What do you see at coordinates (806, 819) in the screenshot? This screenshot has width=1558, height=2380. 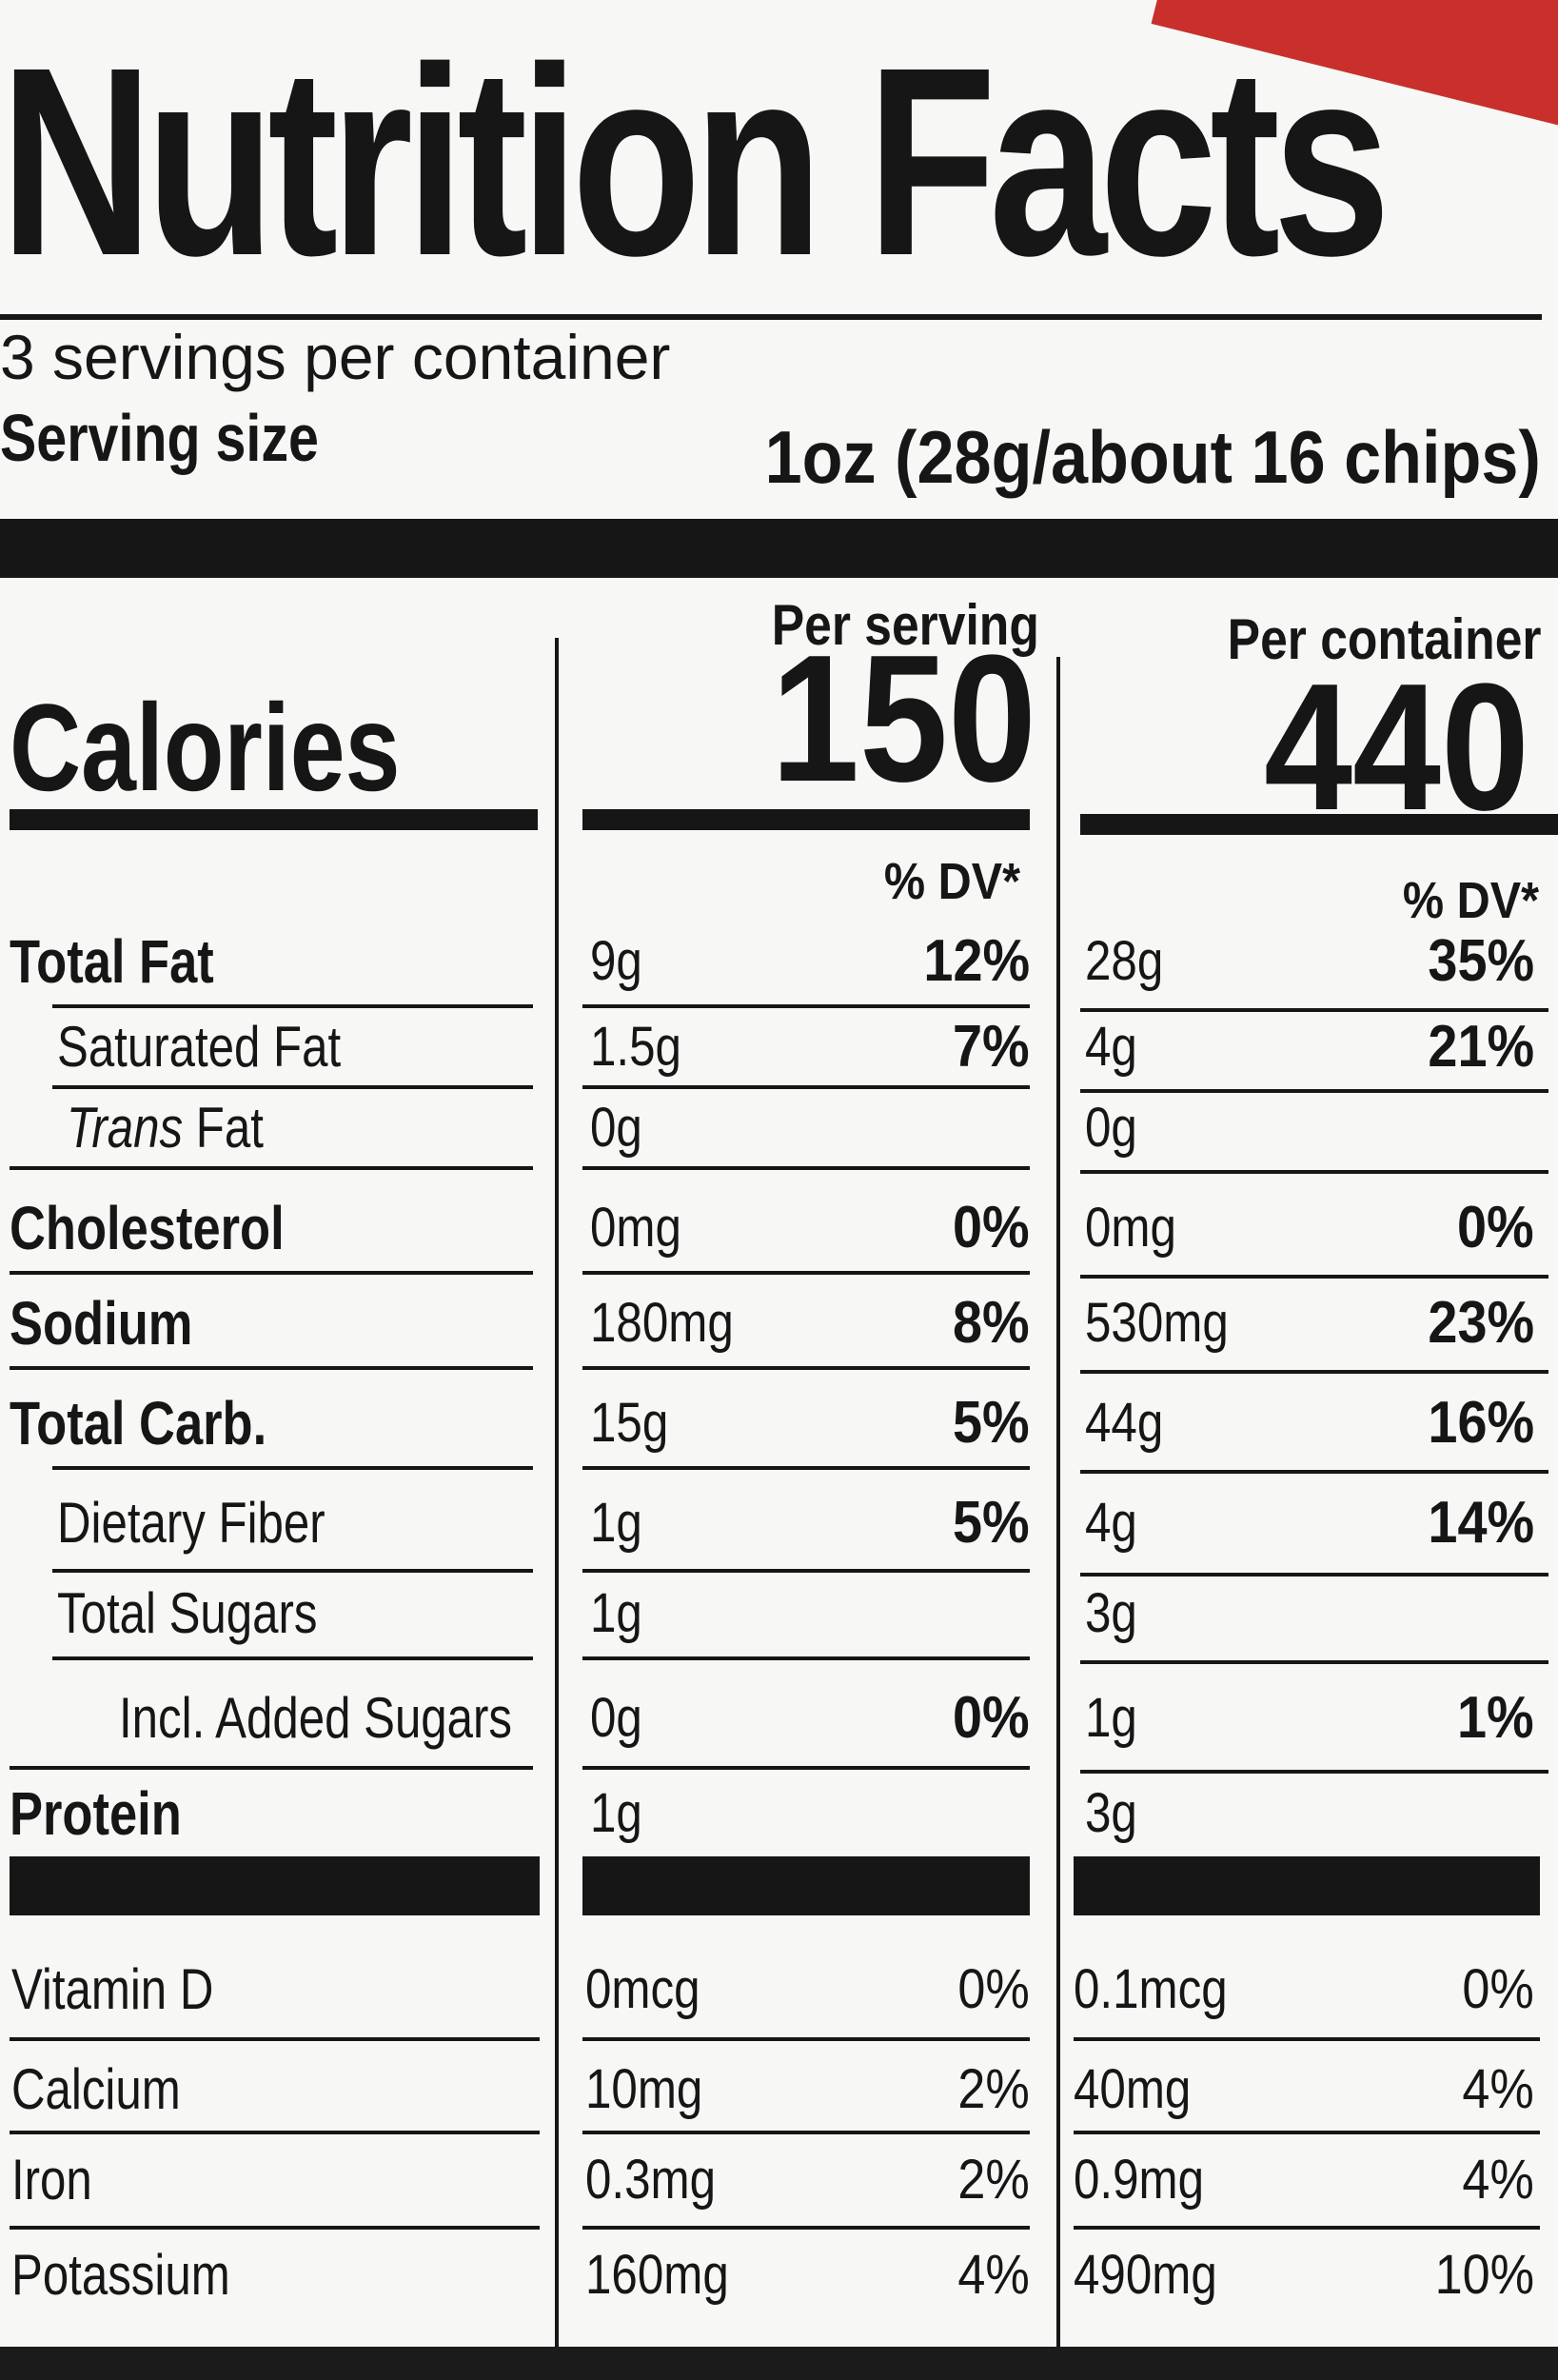 I see `calories-rule-serving` at bounding box center [806, 819].